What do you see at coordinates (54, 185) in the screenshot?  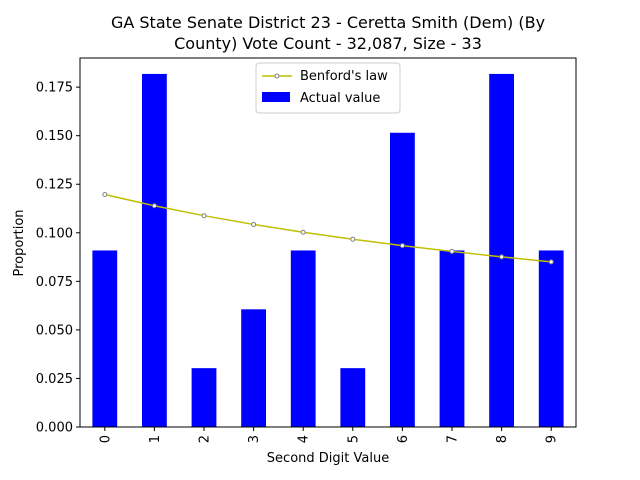 I see `y-tick-label: 0.125` at bounding box center [54, 185].